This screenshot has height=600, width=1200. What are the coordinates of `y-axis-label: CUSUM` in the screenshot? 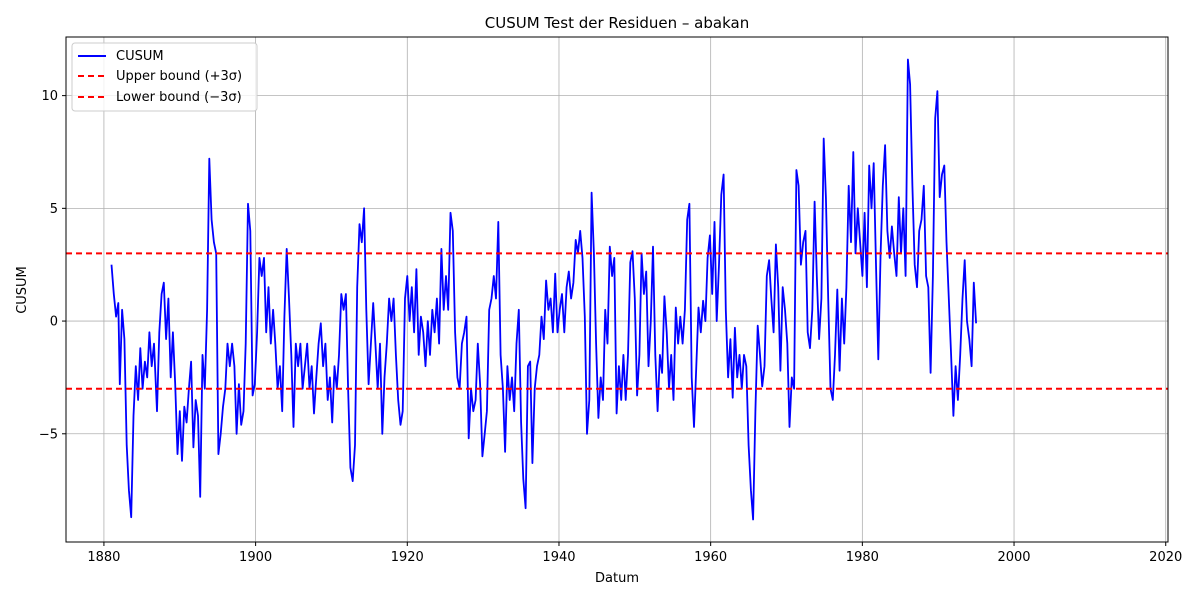 It's located at (22, 290).